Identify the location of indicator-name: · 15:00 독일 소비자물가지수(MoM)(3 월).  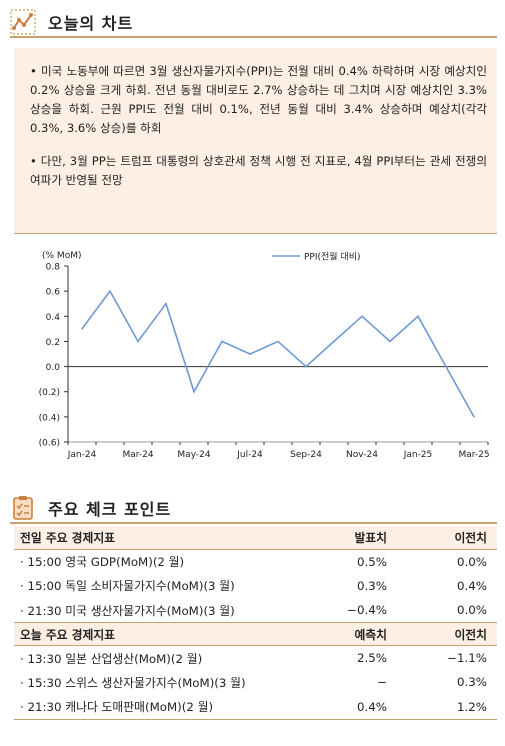
(127, 586).